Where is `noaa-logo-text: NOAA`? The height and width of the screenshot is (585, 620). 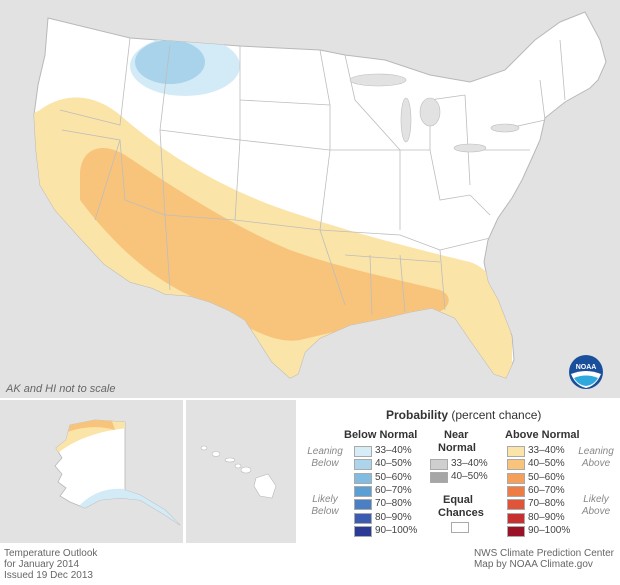
noaa-logo-text: NOAA is located at coordinates (586, 367).